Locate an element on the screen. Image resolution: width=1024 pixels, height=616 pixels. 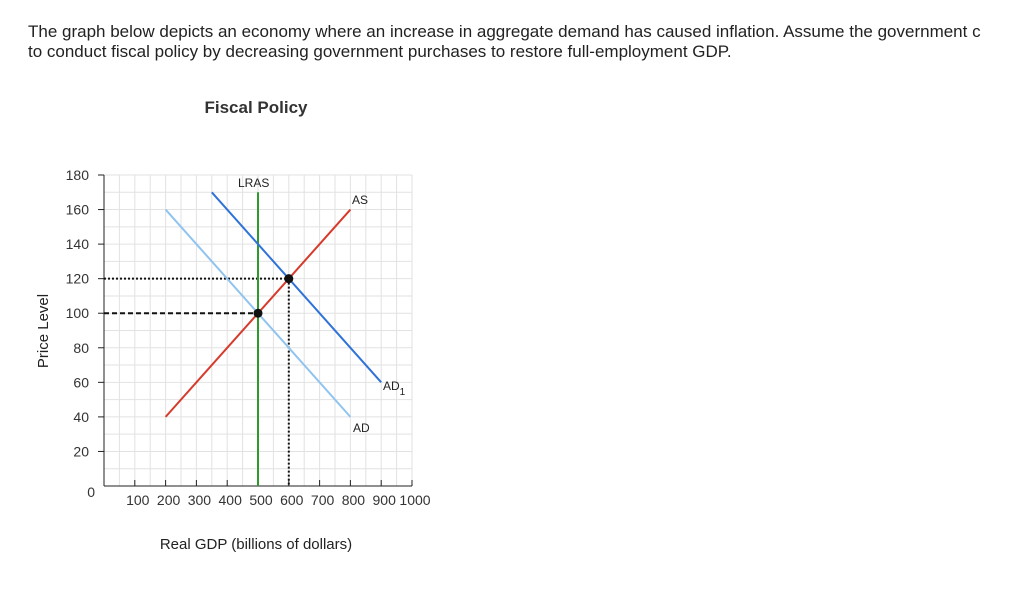
x-tick-label: 1000 is located at coordinates (414, 500).